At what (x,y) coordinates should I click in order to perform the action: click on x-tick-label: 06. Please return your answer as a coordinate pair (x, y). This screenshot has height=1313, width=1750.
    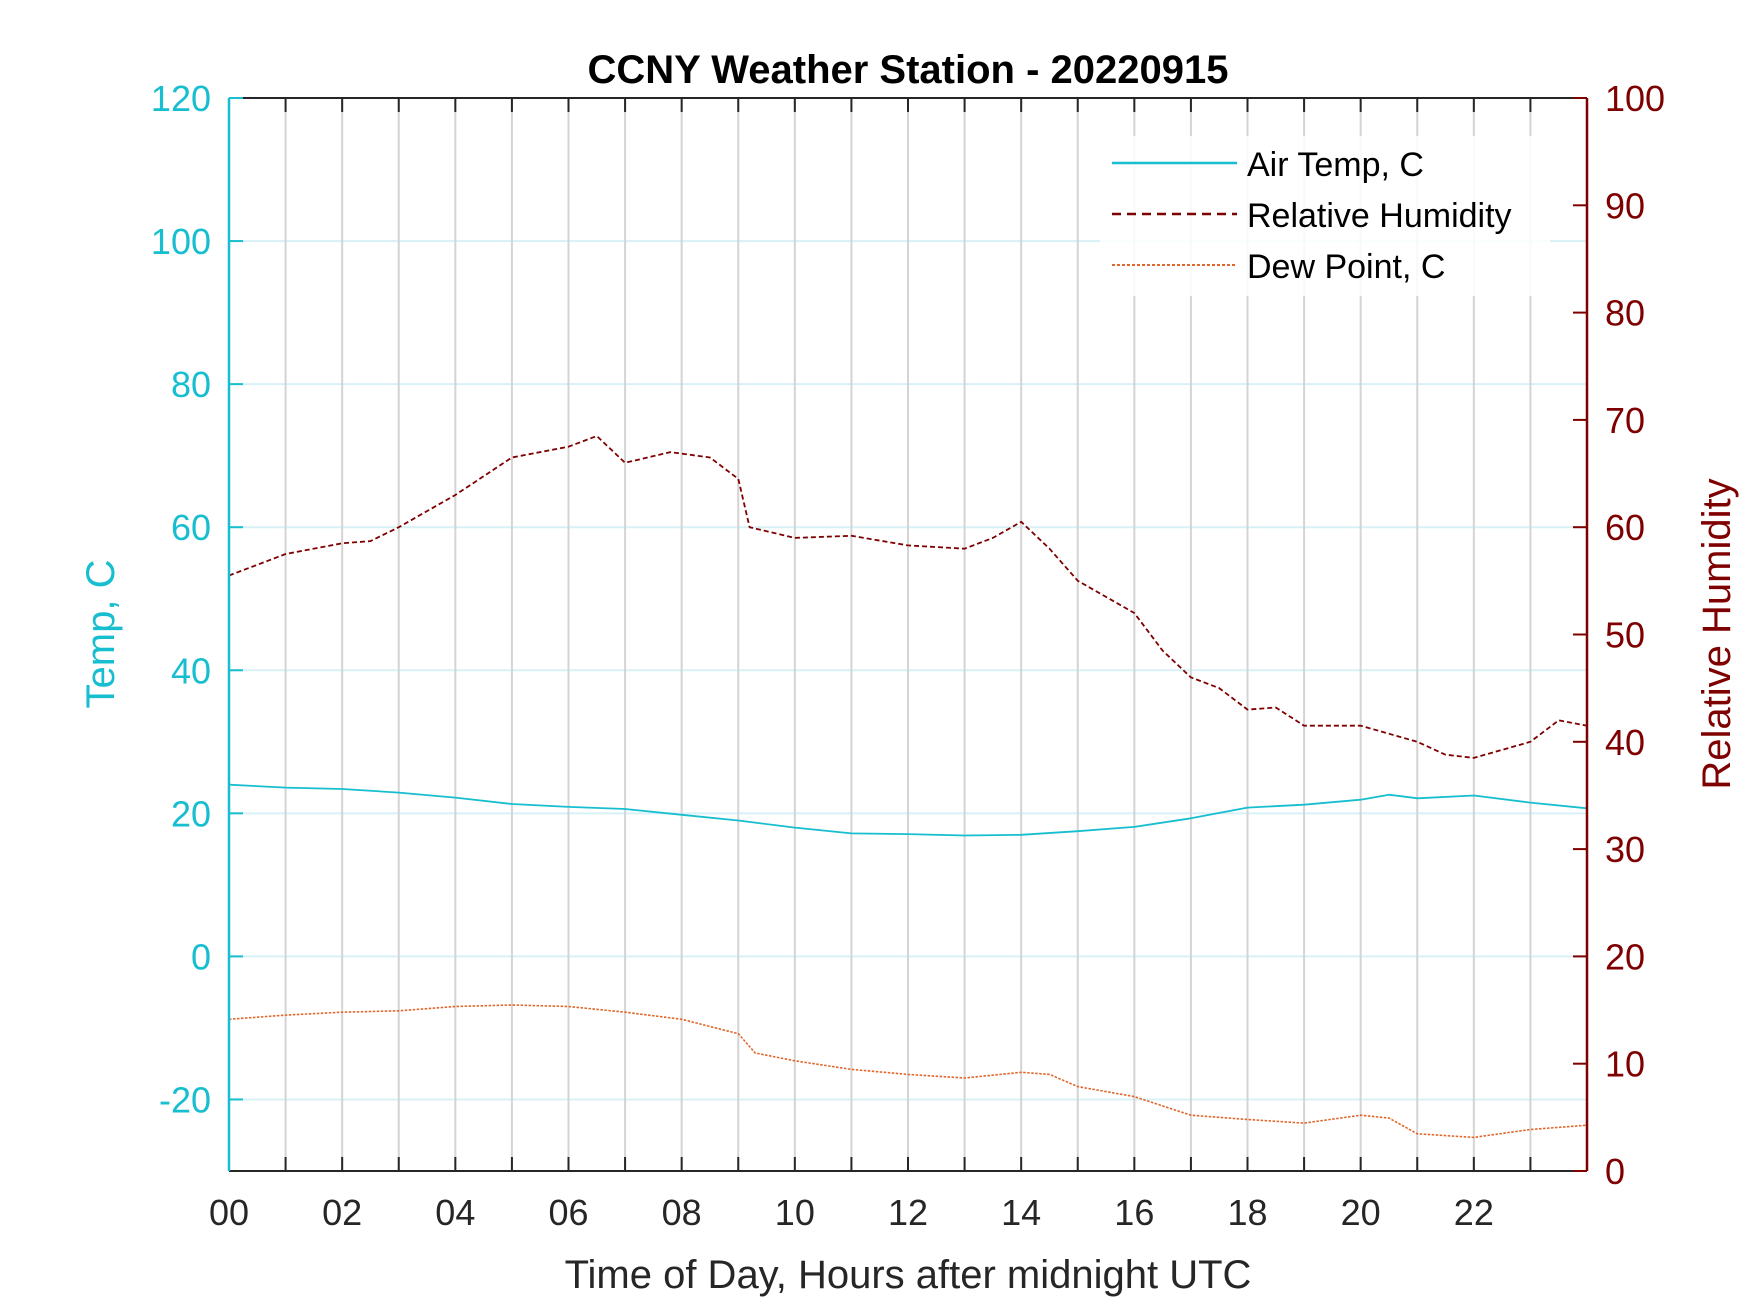
    Looking at the image, I should click on (568, 1212).